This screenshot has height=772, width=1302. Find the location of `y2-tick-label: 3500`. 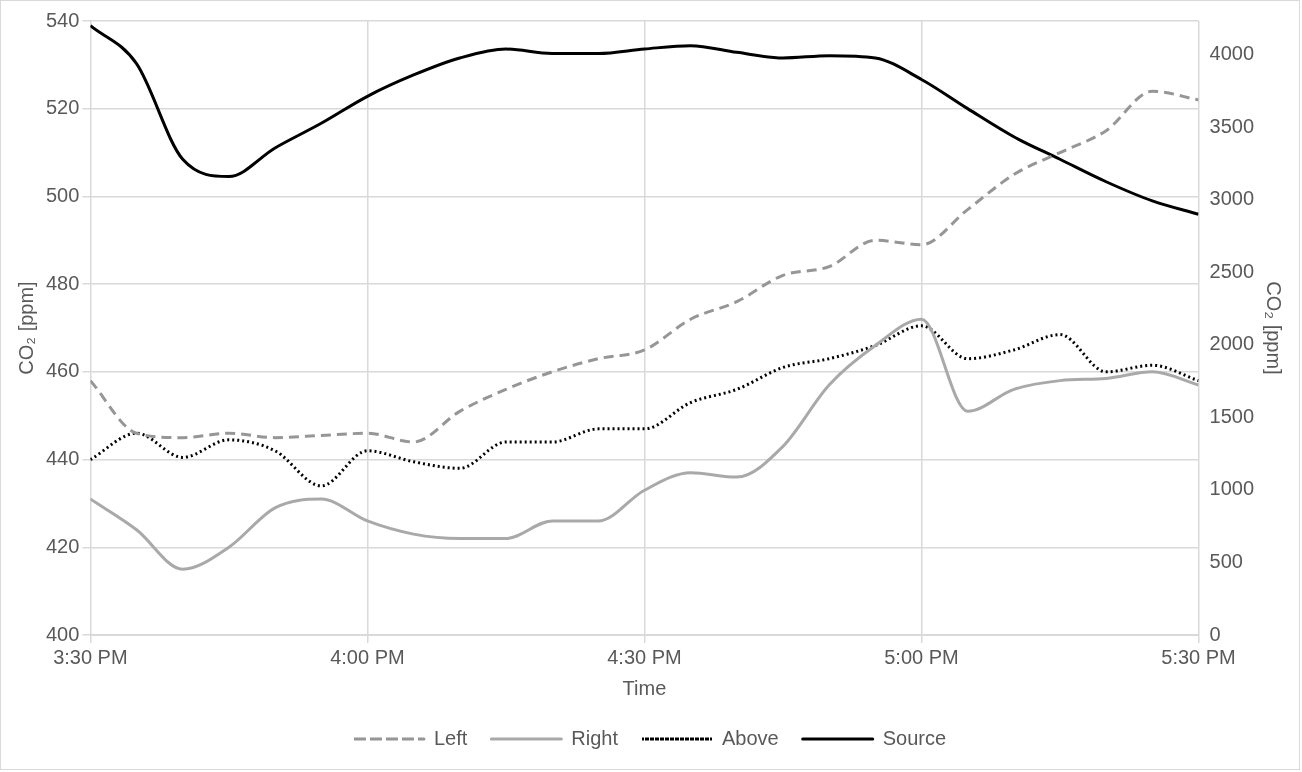

y2-tick-label: 3500 is located at coordinates (1232, 125).